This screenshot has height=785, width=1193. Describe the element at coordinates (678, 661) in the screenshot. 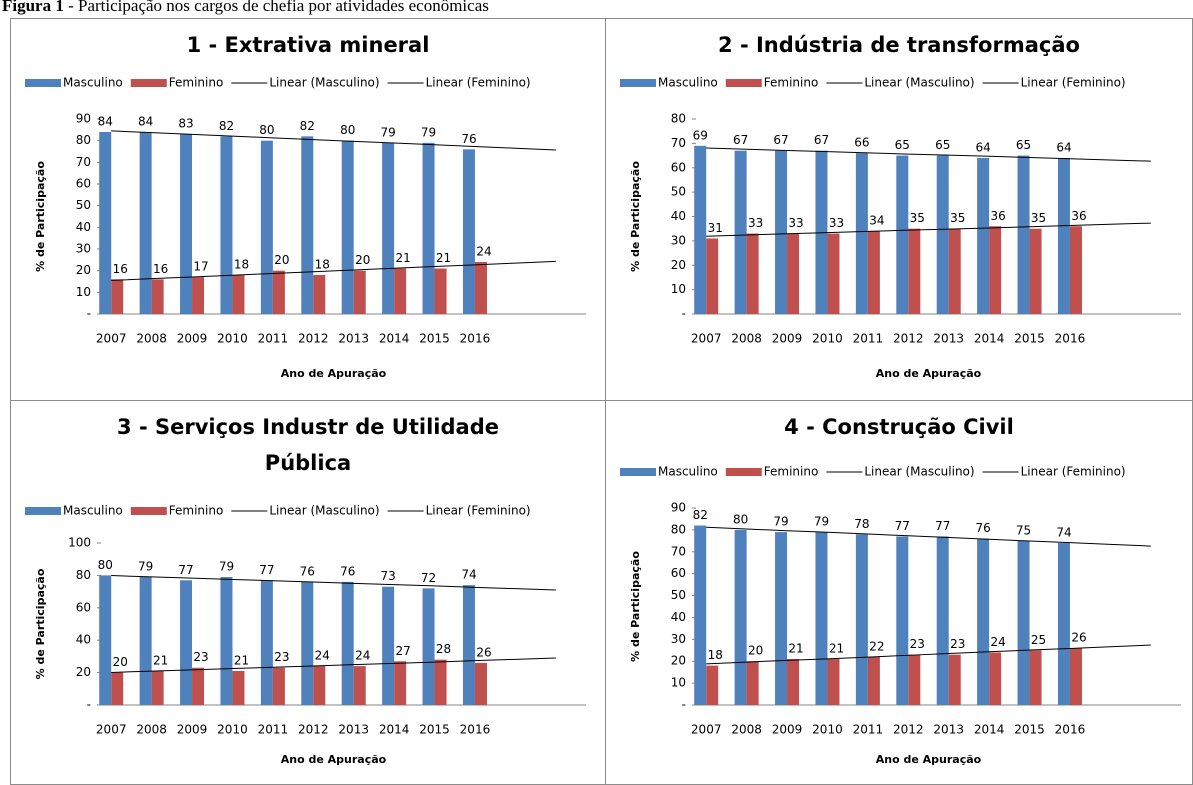

I see `y-tick-label: 20` at that location.